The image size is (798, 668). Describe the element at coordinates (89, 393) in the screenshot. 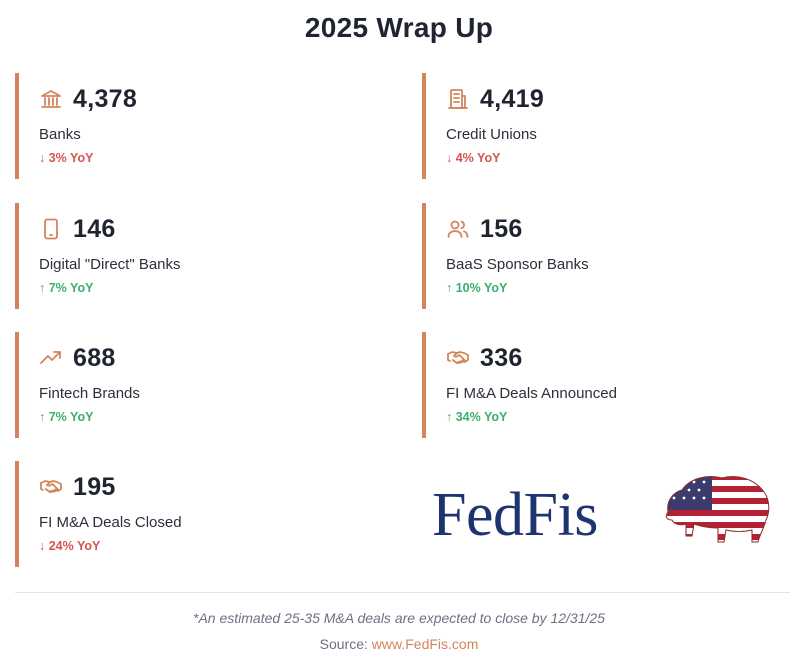

I see `stat-label: Fintech Brands` at that location.